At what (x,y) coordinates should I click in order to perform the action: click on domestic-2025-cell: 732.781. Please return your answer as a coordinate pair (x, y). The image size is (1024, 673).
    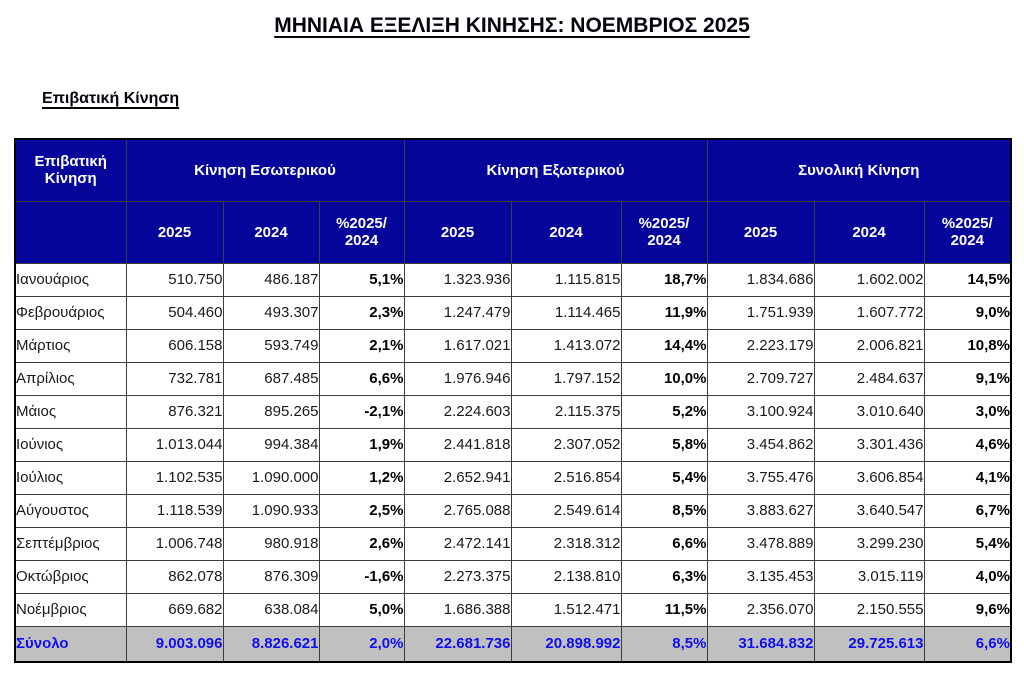
    Looking at the image, I should click on (174, 378).